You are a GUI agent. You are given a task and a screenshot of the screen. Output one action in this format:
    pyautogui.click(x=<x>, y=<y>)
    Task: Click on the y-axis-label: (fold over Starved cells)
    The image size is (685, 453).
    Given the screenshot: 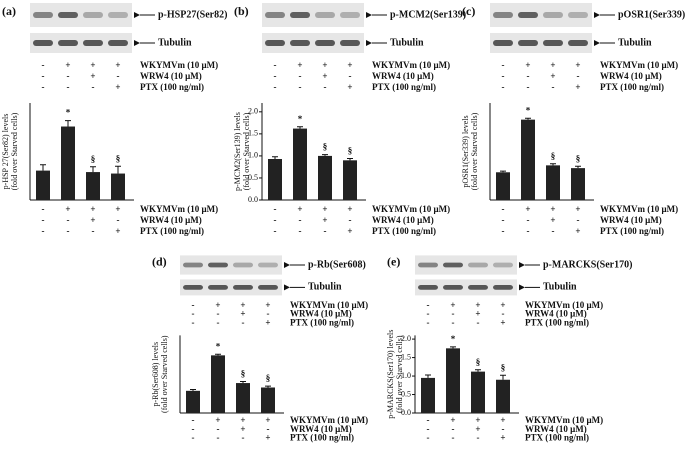 What is the action you would take?
    pyautogui.click(x=399, y=374)
    